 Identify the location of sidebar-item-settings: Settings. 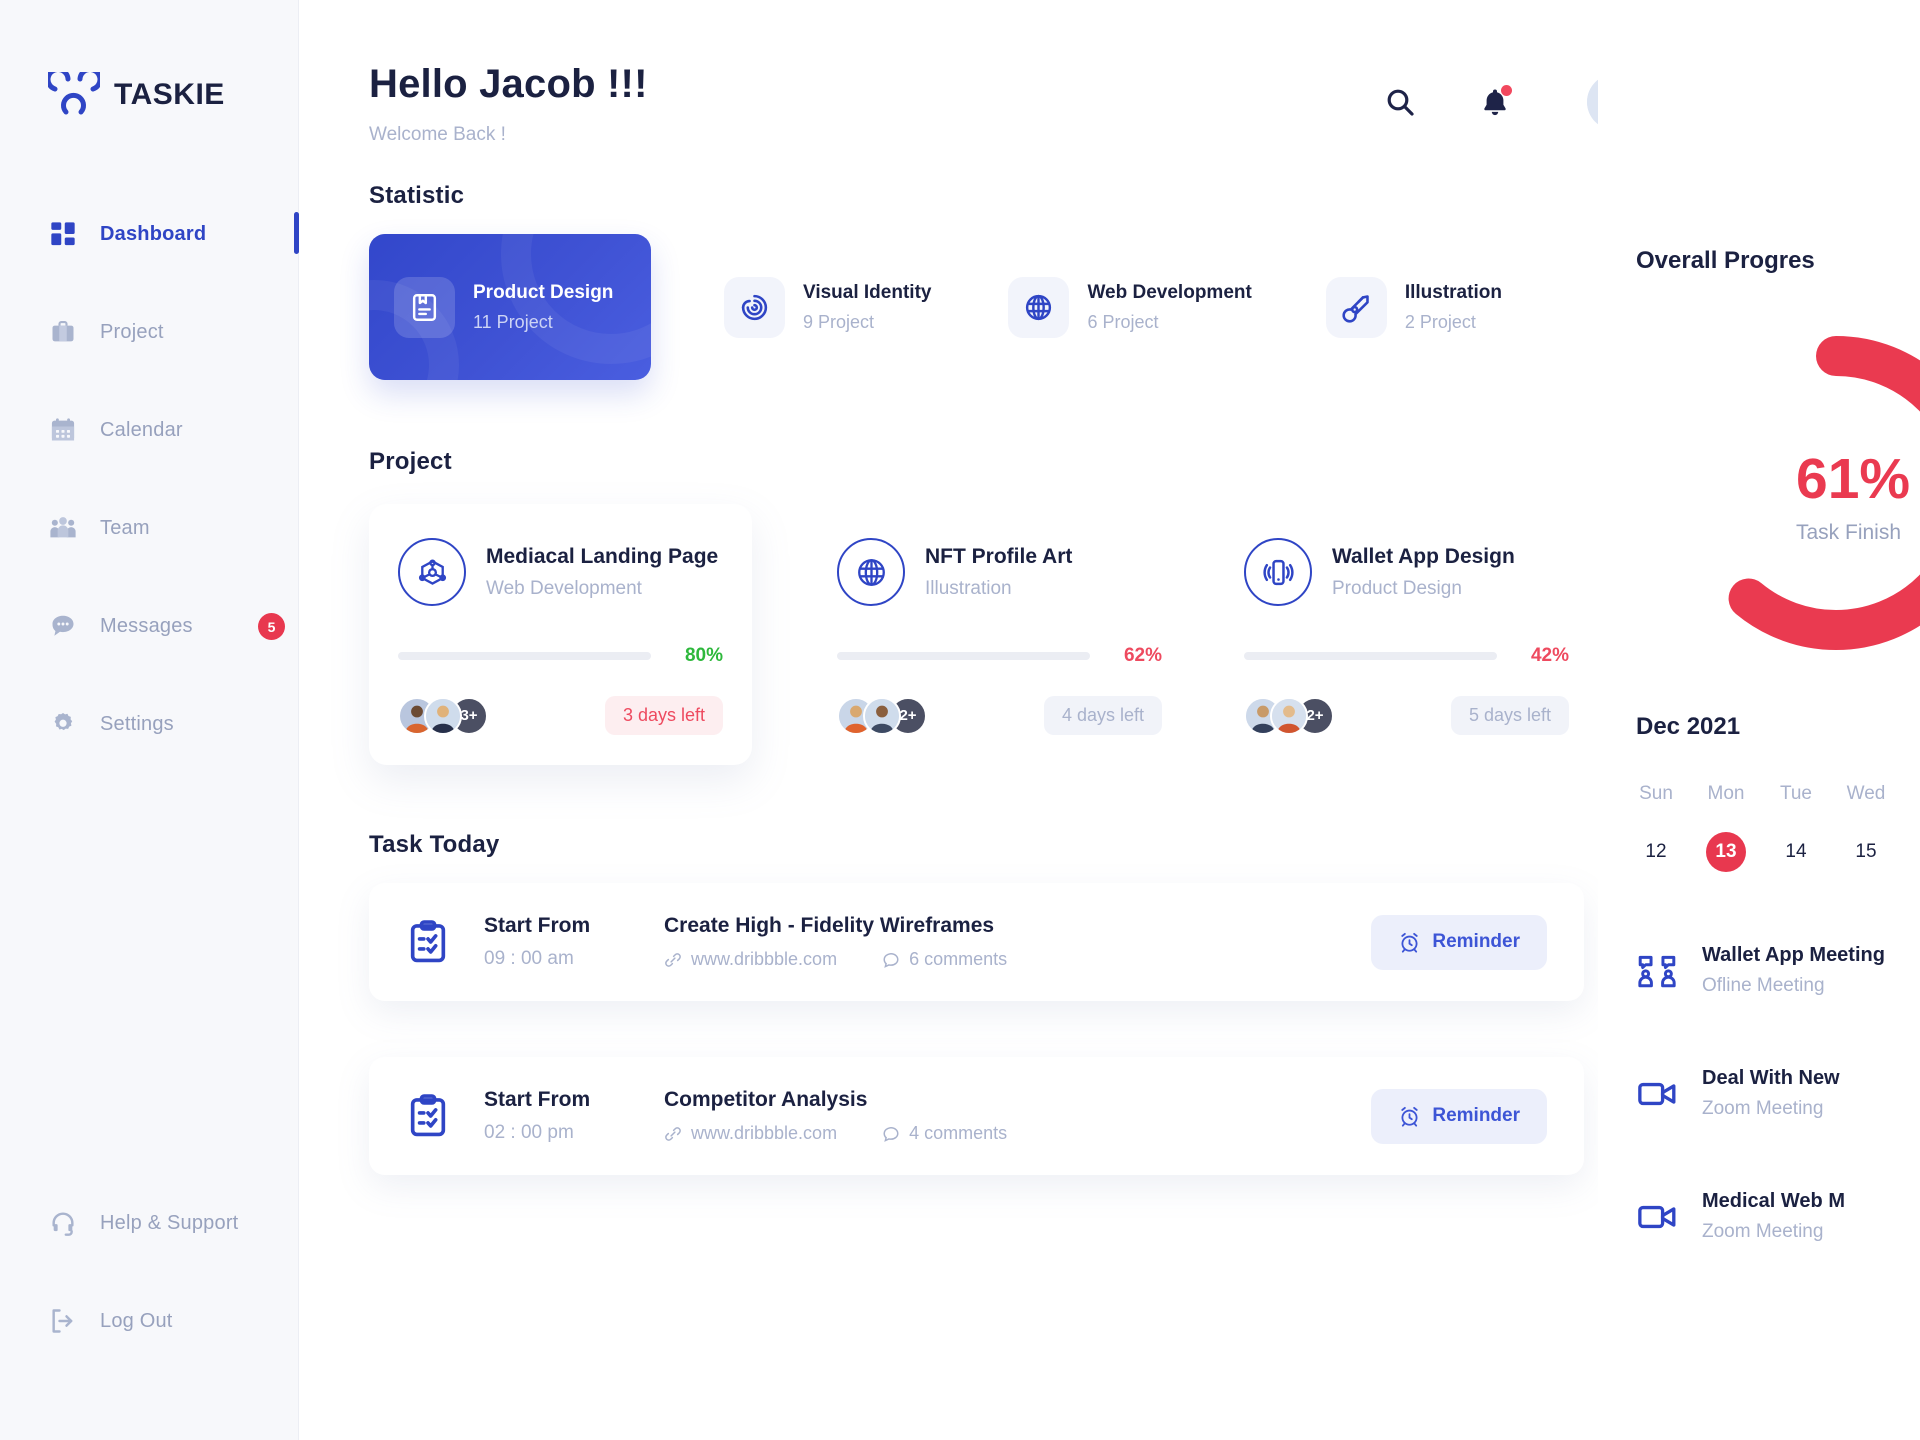
(149, 724).